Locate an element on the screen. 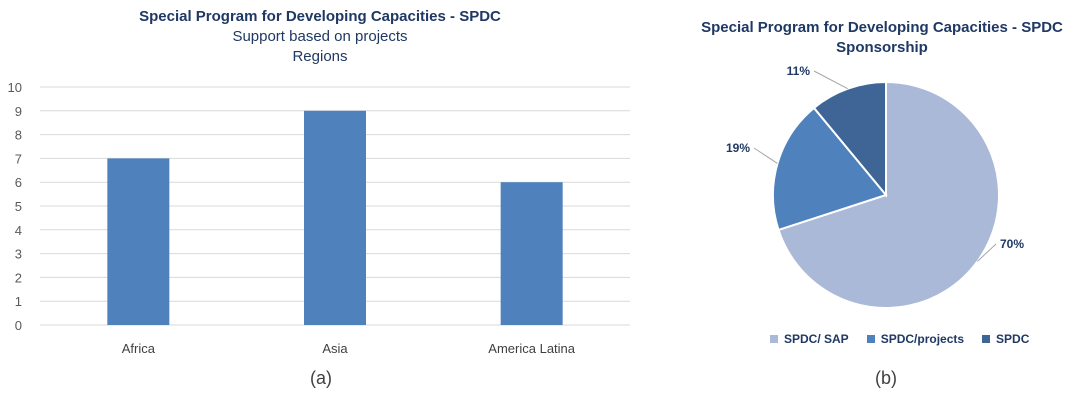 This screenshot has height=396, width=1078. data-label: 11% is located at coordinates (799, 71).